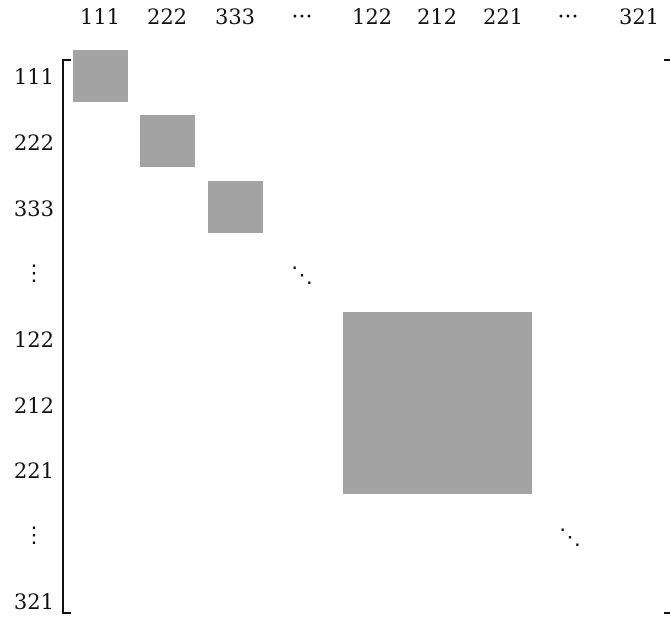  What do you see at coordinates (66, 336) in the screenshot?
I see `left-bracket` at bounding box center [66, 336].